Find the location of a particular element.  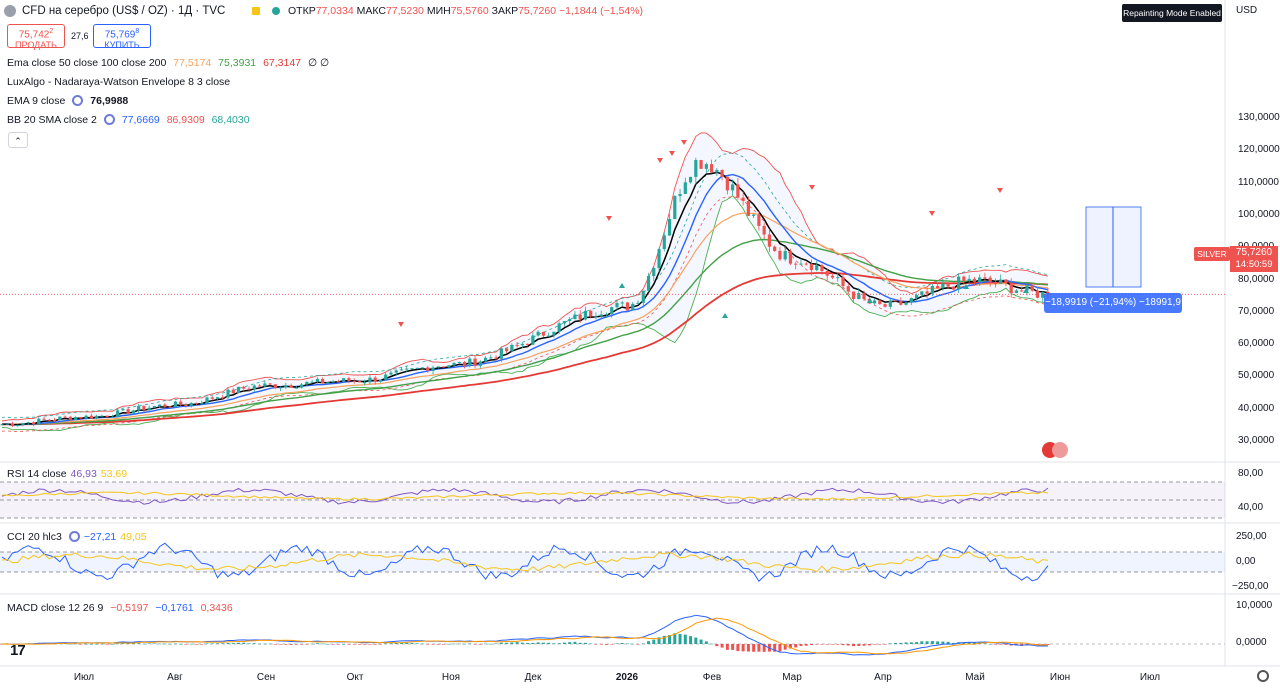

time-tick: Апр is located at coordinates (883, 677).